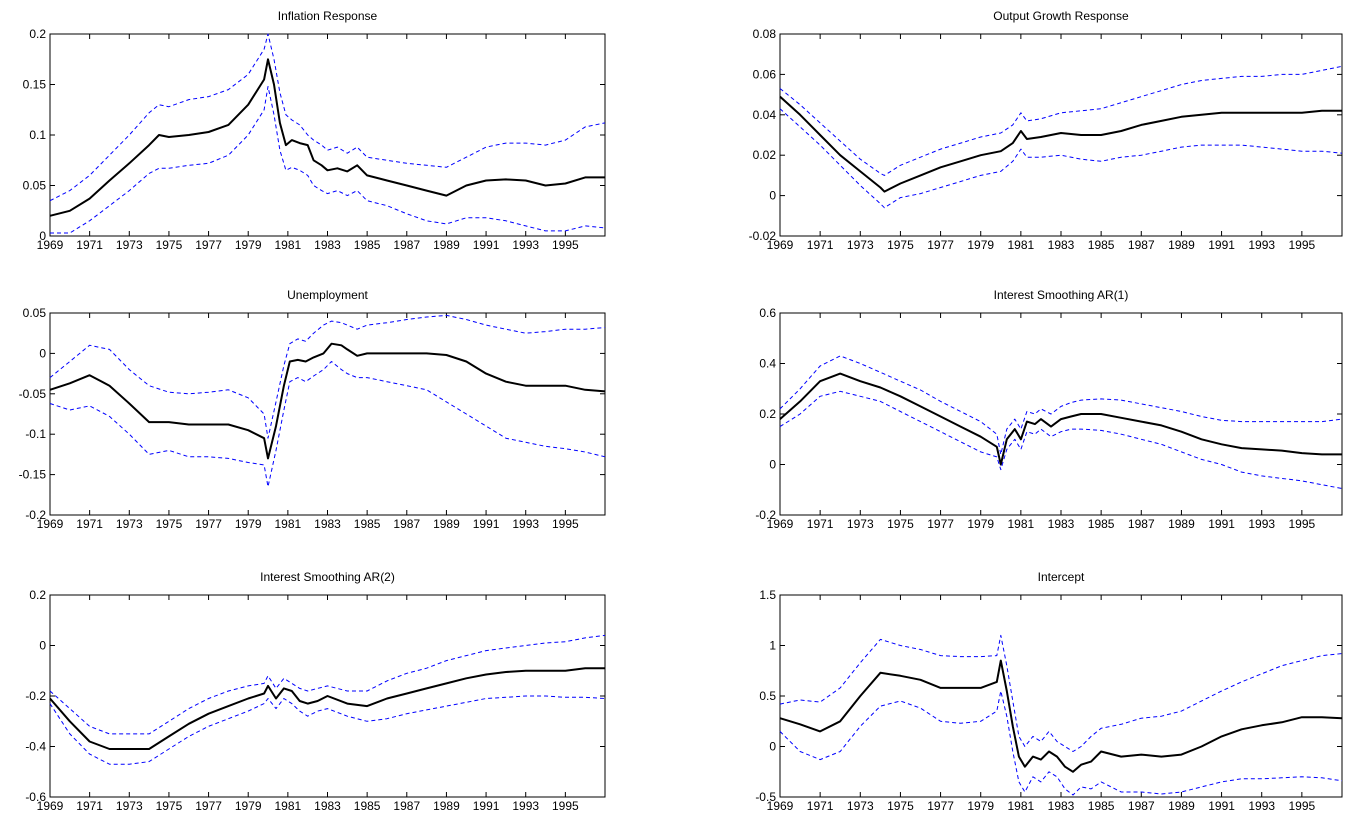 This screenshot has height=821, width=1349. I want to click on y-tick-label: -0.5, so click(765, 797).